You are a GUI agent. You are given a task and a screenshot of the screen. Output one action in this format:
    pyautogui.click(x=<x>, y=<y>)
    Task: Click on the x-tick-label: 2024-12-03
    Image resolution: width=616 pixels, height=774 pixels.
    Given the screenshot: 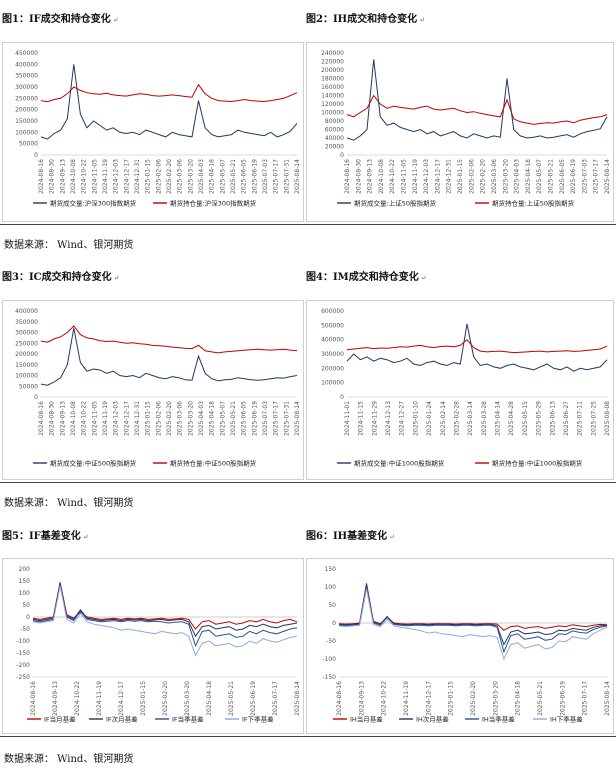 What is the action you would take?
    pyautogui.click(x=116, y=418)
    